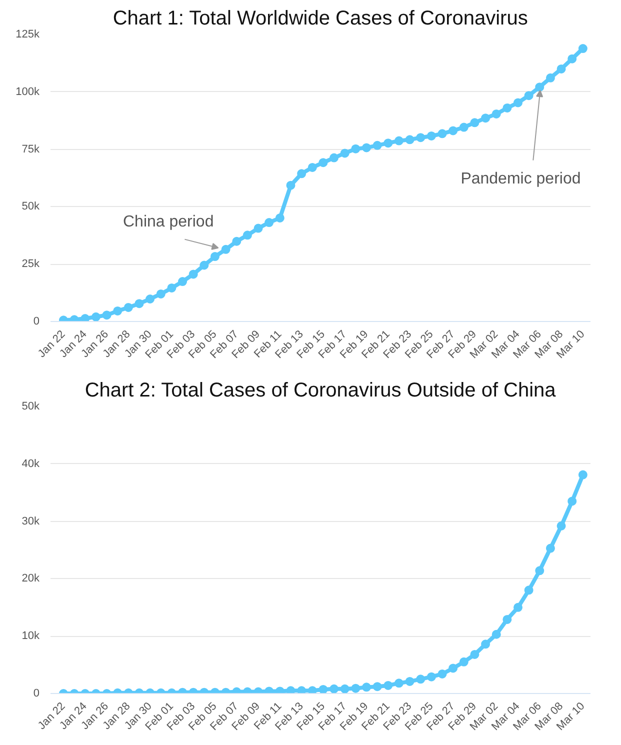 This screenshot has height=745, width=621. I want to click on y-tick-label: 125k, so click(28, 34).